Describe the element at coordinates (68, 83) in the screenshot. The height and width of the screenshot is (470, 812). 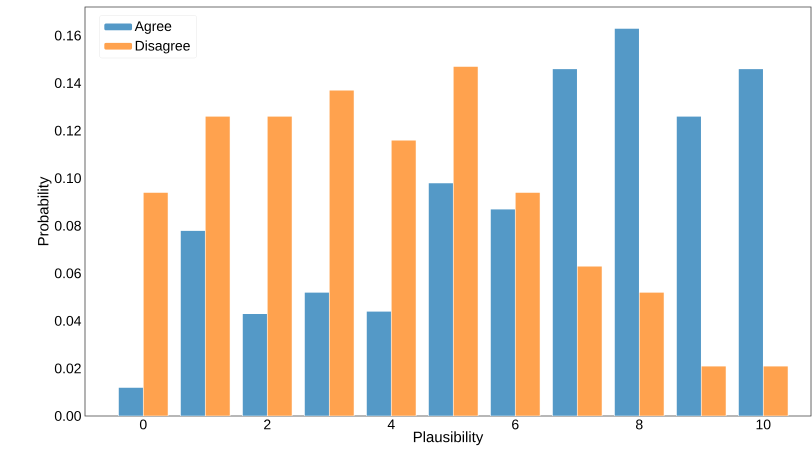
I see `y-tick-label: 0.14` at that location.